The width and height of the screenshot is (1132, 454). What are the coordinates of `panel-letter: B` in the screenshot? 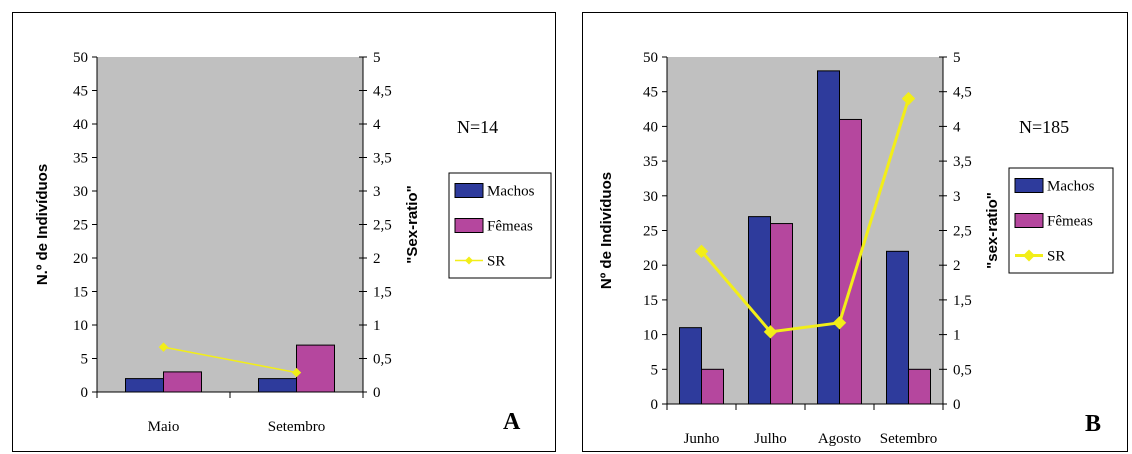 It's located at (1093, 424).